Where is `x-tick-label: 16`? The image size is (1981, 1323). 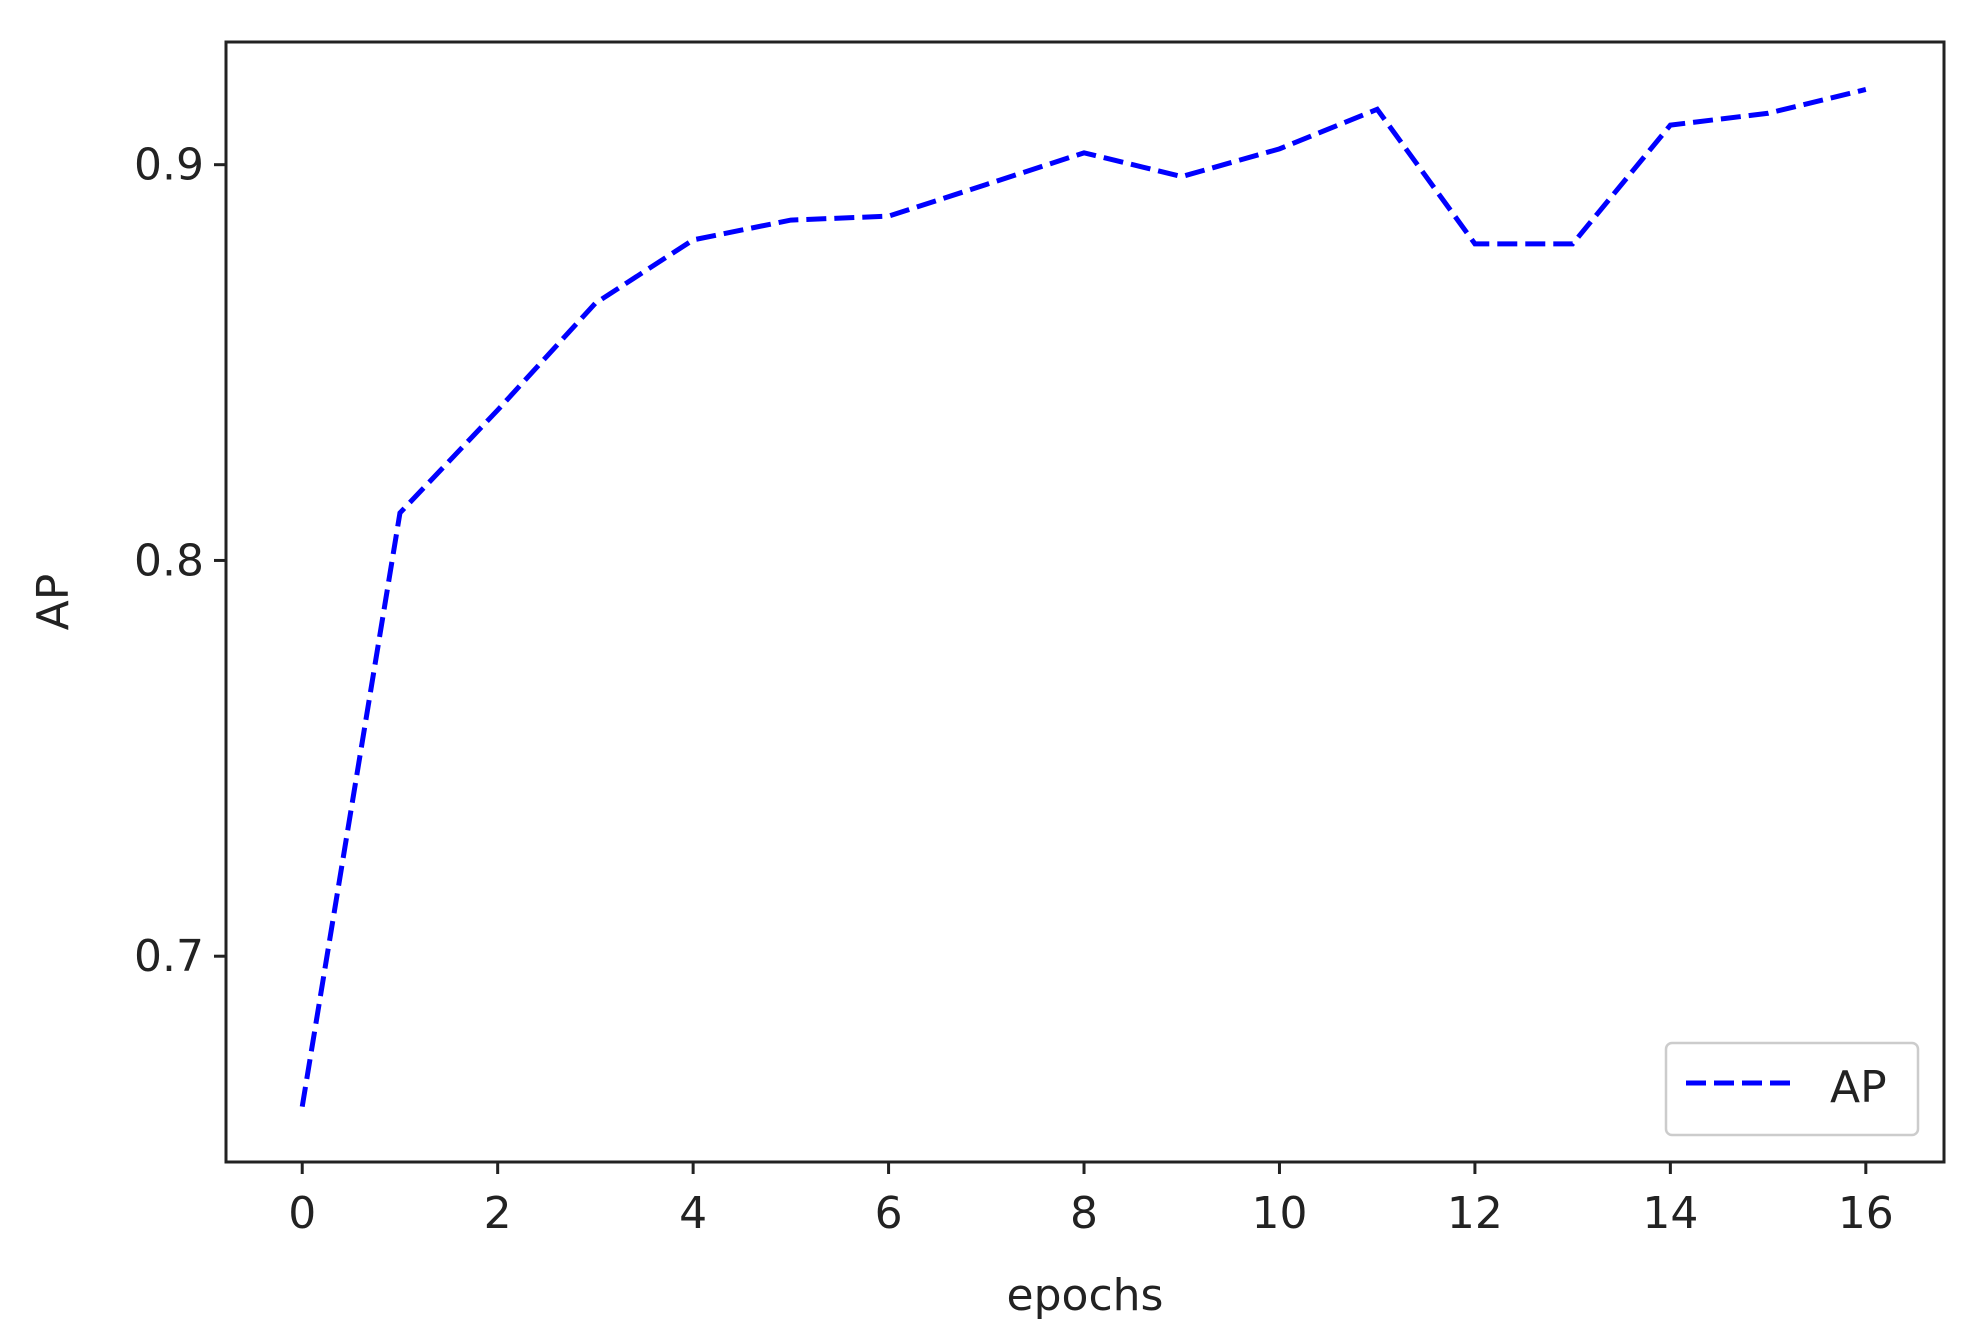 x-tick-label: 16 is located at coordinates (1866, 1213).